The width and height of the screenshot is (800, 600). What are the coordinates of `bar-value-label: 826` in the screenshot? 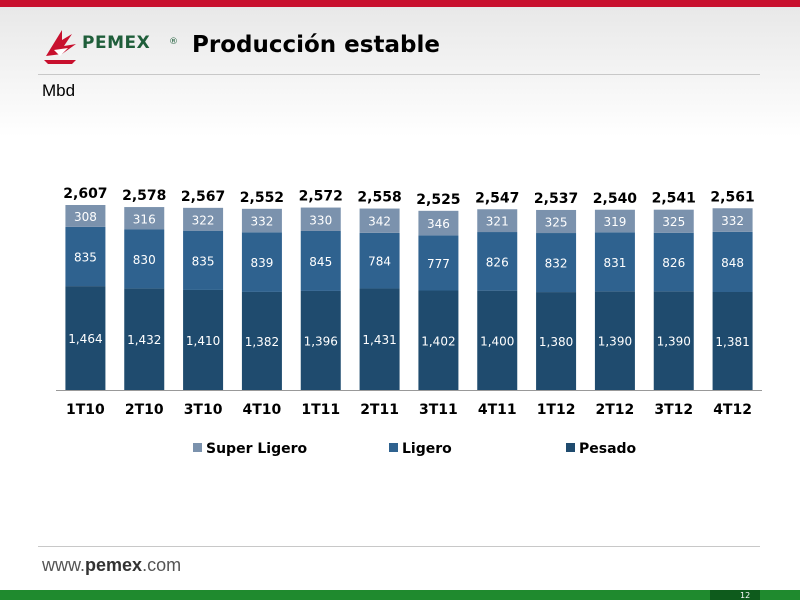 It's located at (673, 263).